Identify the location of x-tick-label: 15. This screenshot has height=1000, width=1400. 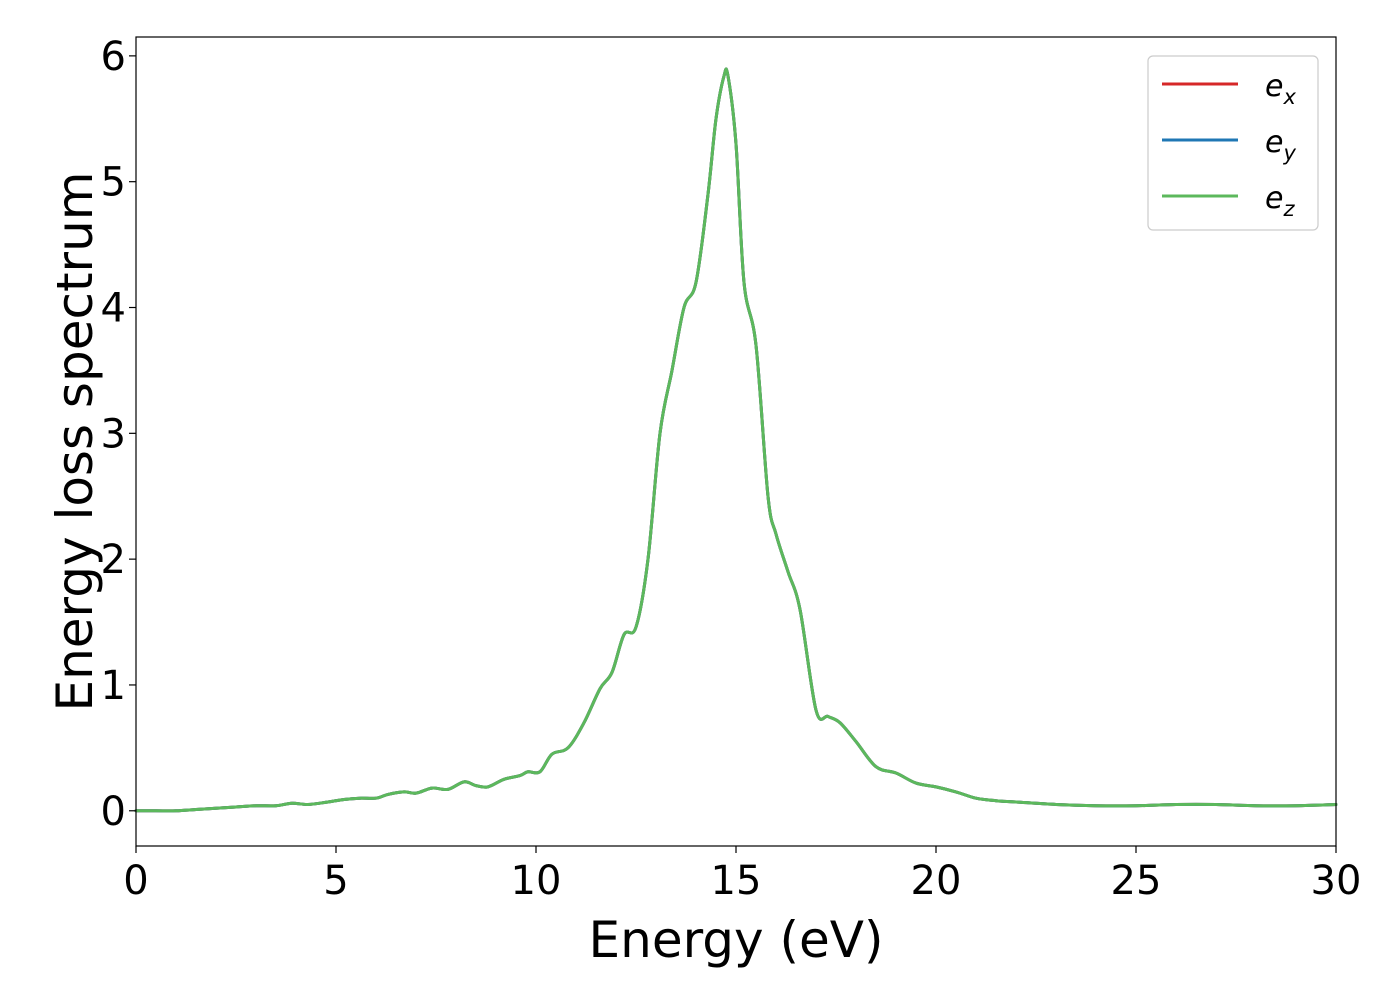
(736, 881).